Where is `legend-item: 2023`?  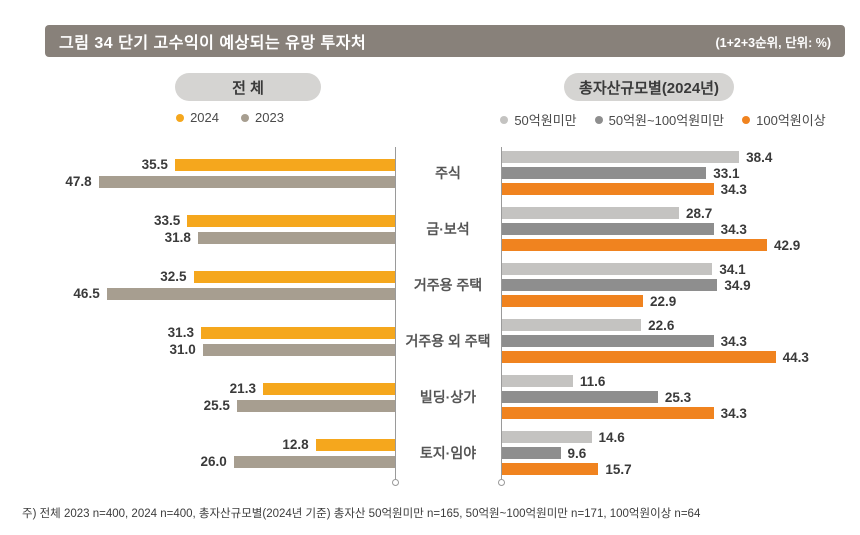 legend-item: 2023 is located at coordinates (262, 117).